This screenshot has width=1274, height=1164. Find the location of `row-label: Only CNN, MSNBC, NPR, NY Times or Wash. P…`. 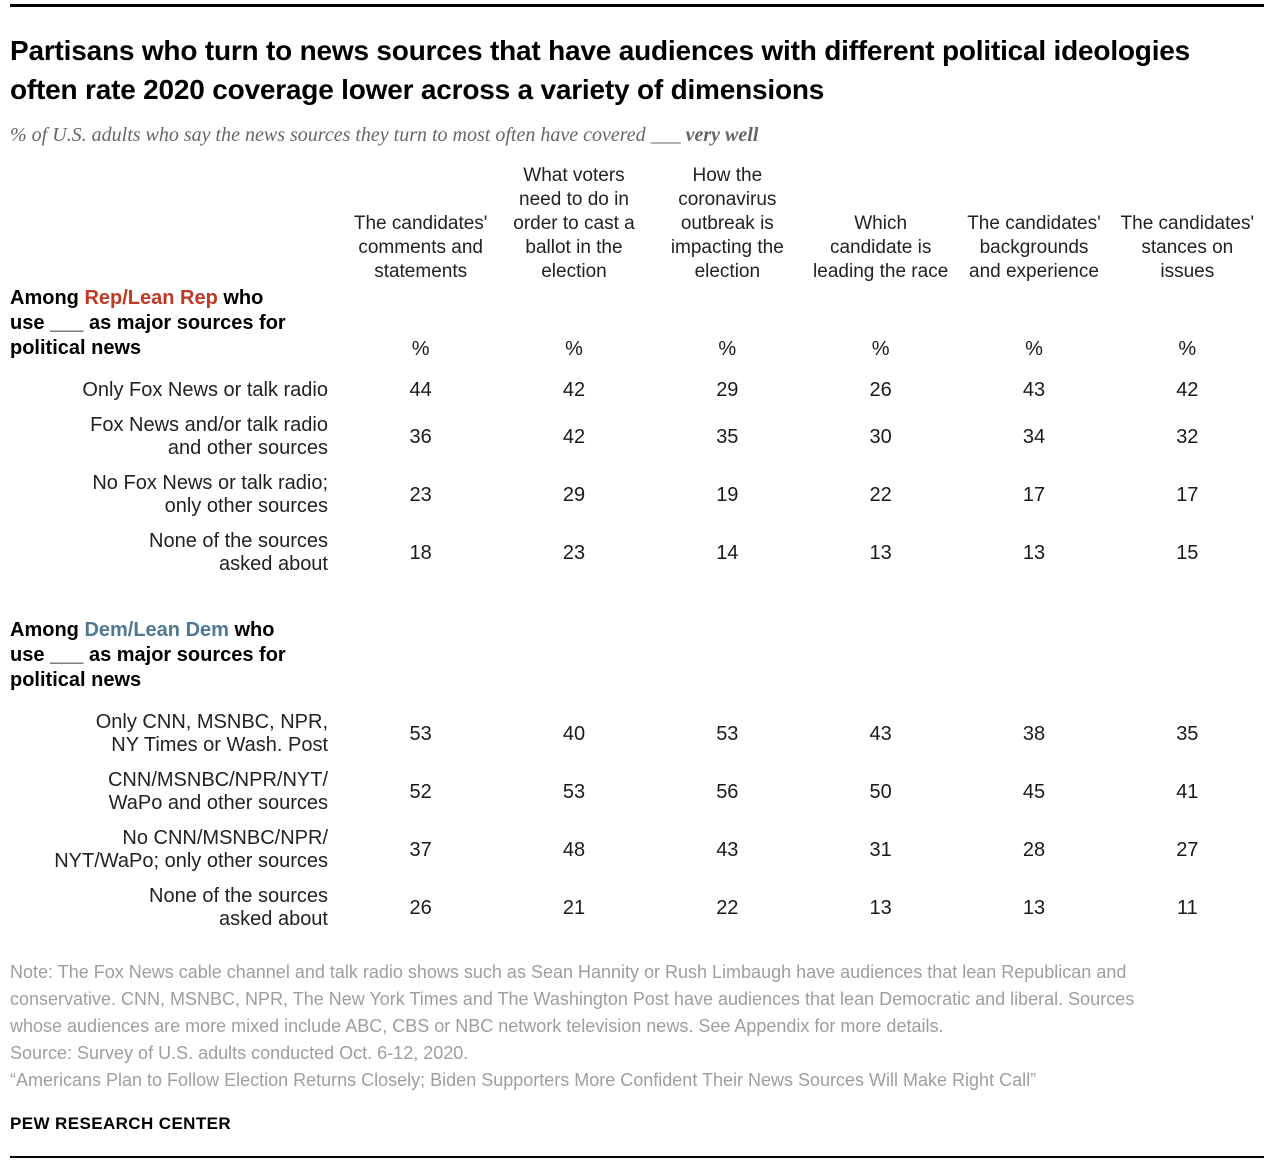

row-label: Only CNN, MSNBC, NPR, NY Times or Wash. P… is located at coordinates (177, 734).